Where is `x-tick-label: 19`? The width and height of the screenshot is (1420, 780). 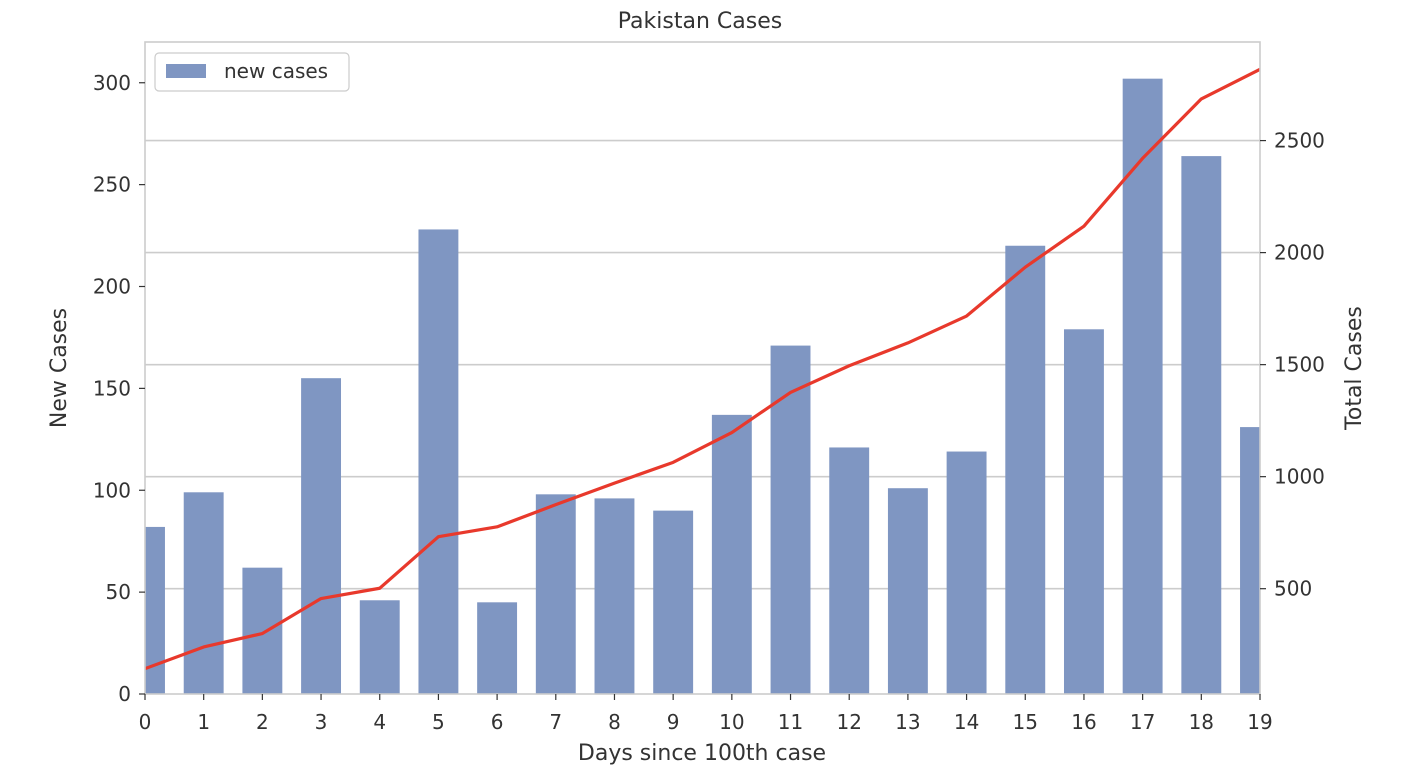
x-tick-label: 19 is located at coordinates (1259, 722).